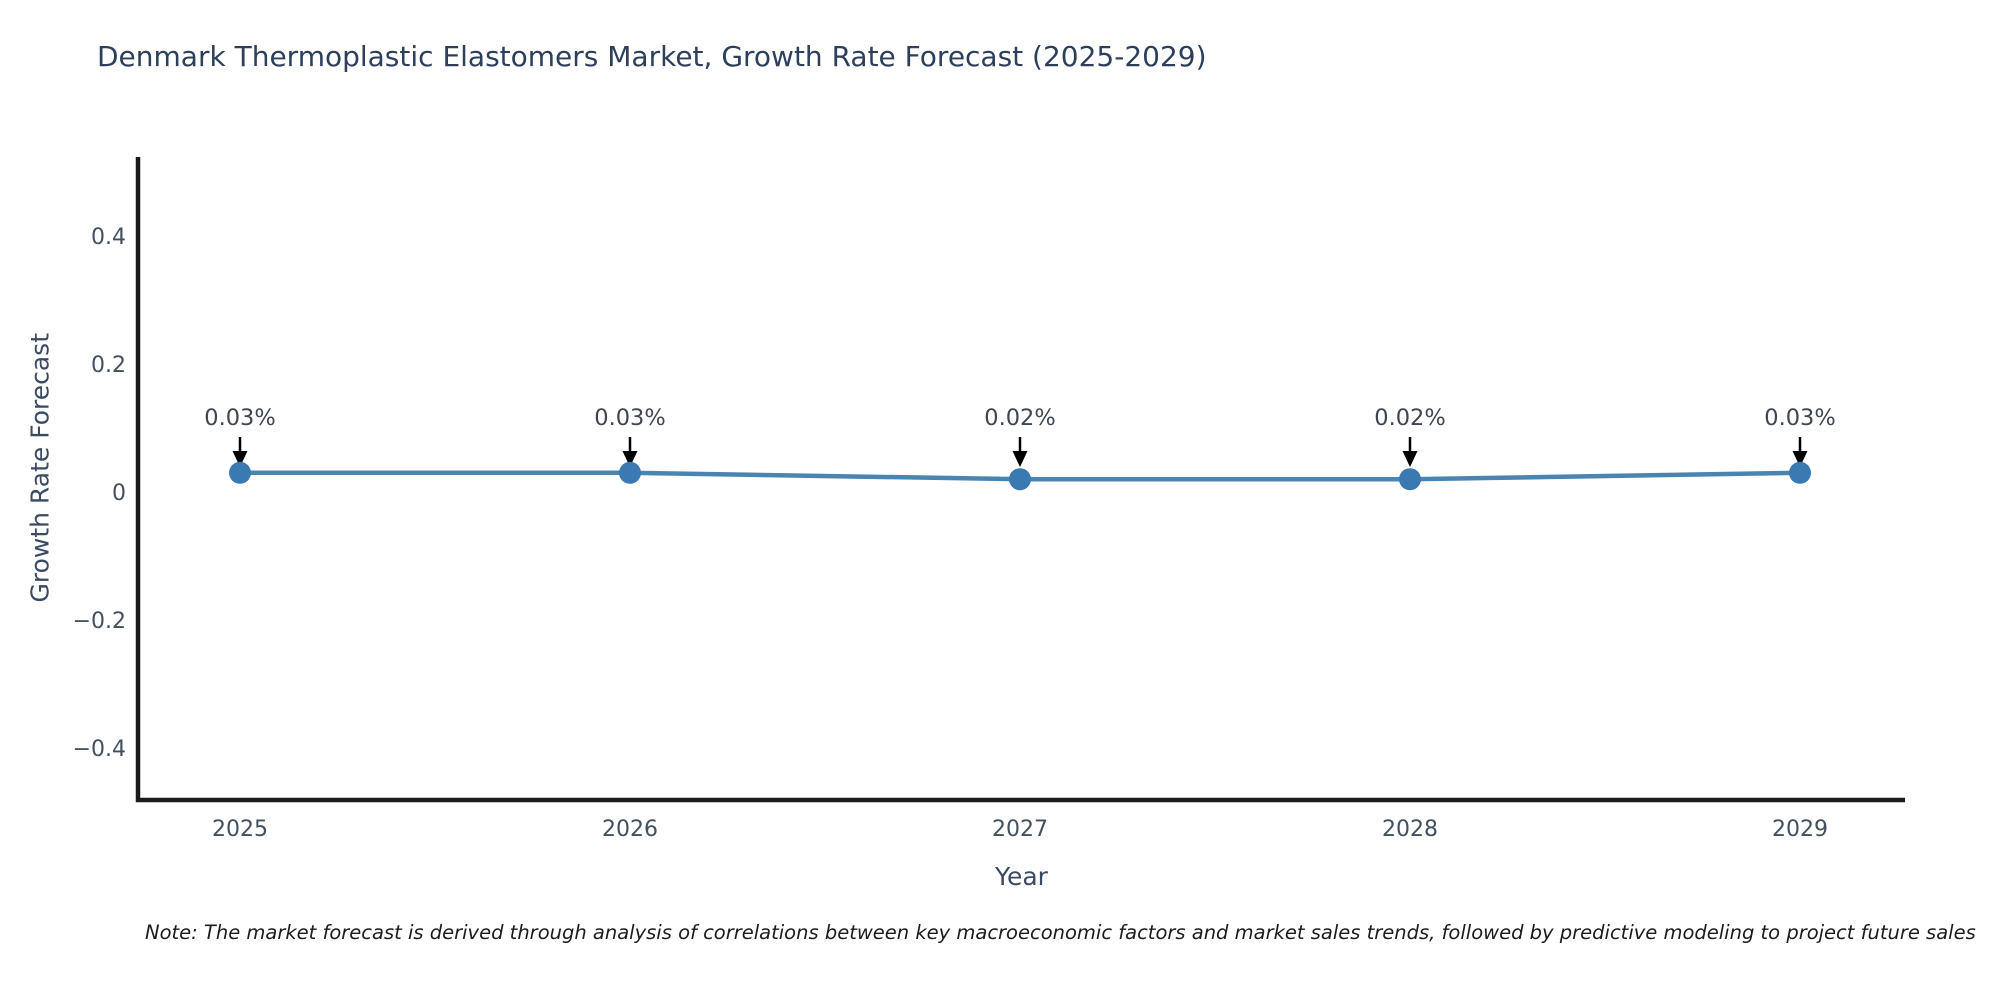  I want to click on x-tick-label: 2027, so click(1020, 829).